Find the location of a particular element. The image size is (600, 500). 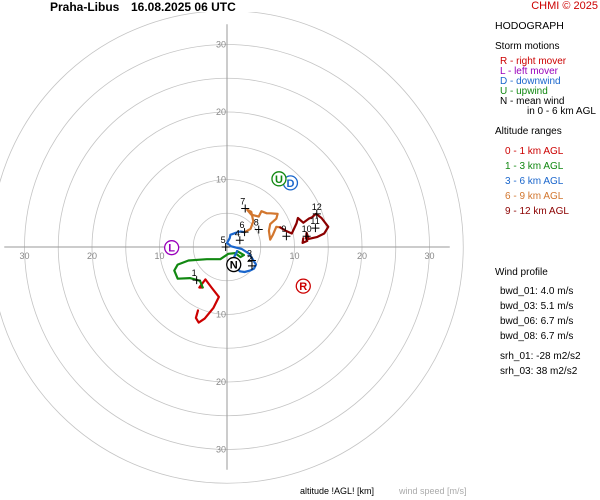

datetime-title: 16.08.2025 06 UTC is located at coordinates (183, 7).